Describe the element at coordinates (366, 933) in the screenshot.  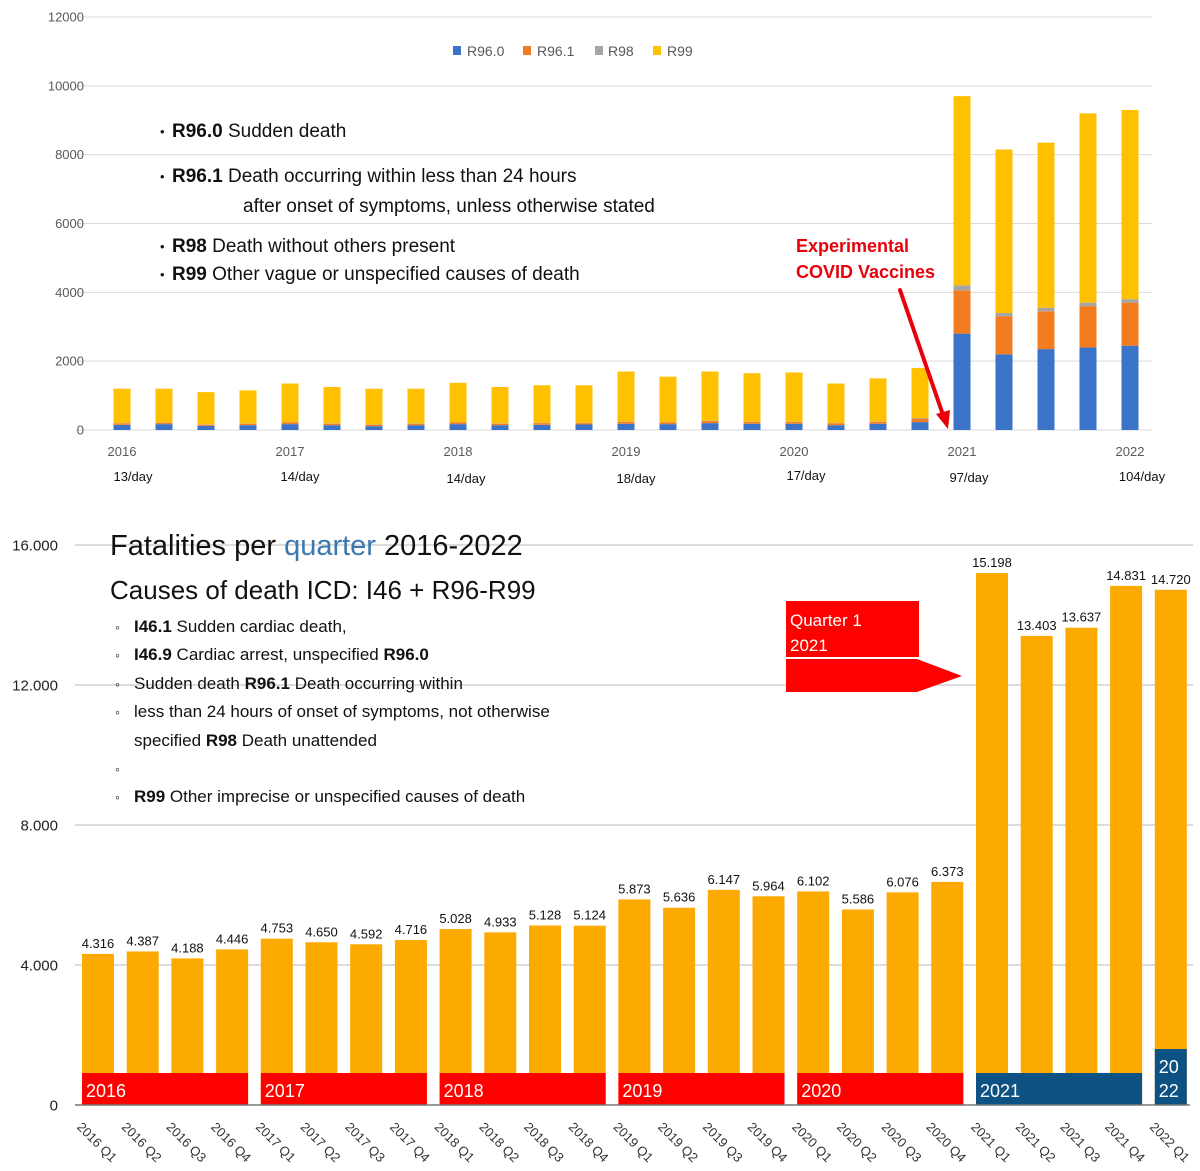
I see `bar-value-label: 4.592` at that location.